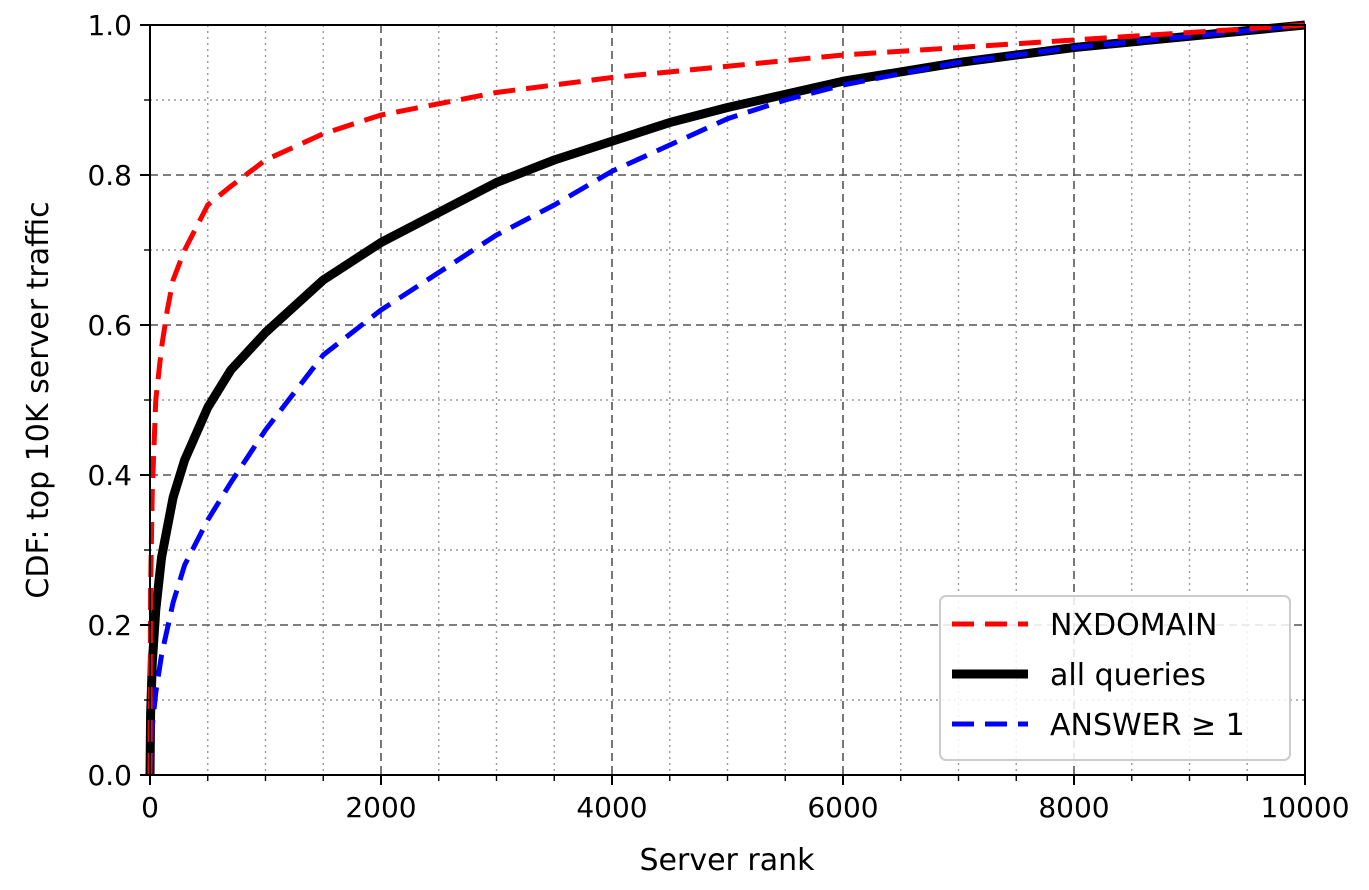 The image size is (1369, 890). I want to click on y-tick-label: 0.6, so click(109, 325).